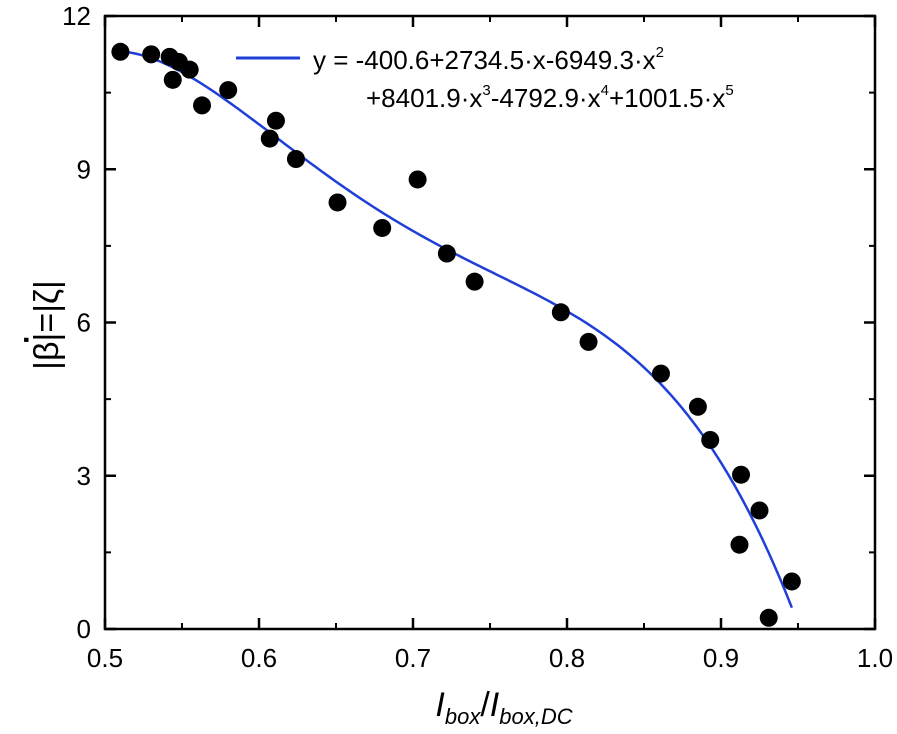  Describe the element at coordinates (413, 658) in the screenshot. I see `x-tick-label: 0.7` at that location.